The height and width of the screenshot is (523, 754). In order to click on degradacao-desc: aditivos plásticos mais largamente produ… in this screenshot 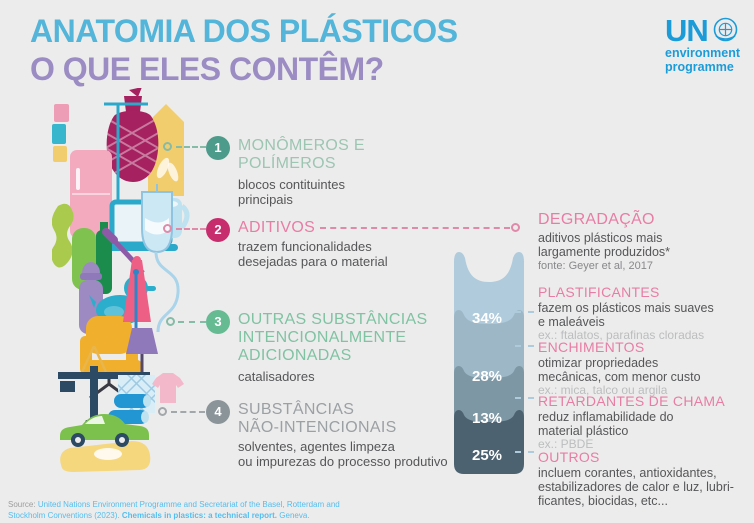, I will do `click(604, 245)`.